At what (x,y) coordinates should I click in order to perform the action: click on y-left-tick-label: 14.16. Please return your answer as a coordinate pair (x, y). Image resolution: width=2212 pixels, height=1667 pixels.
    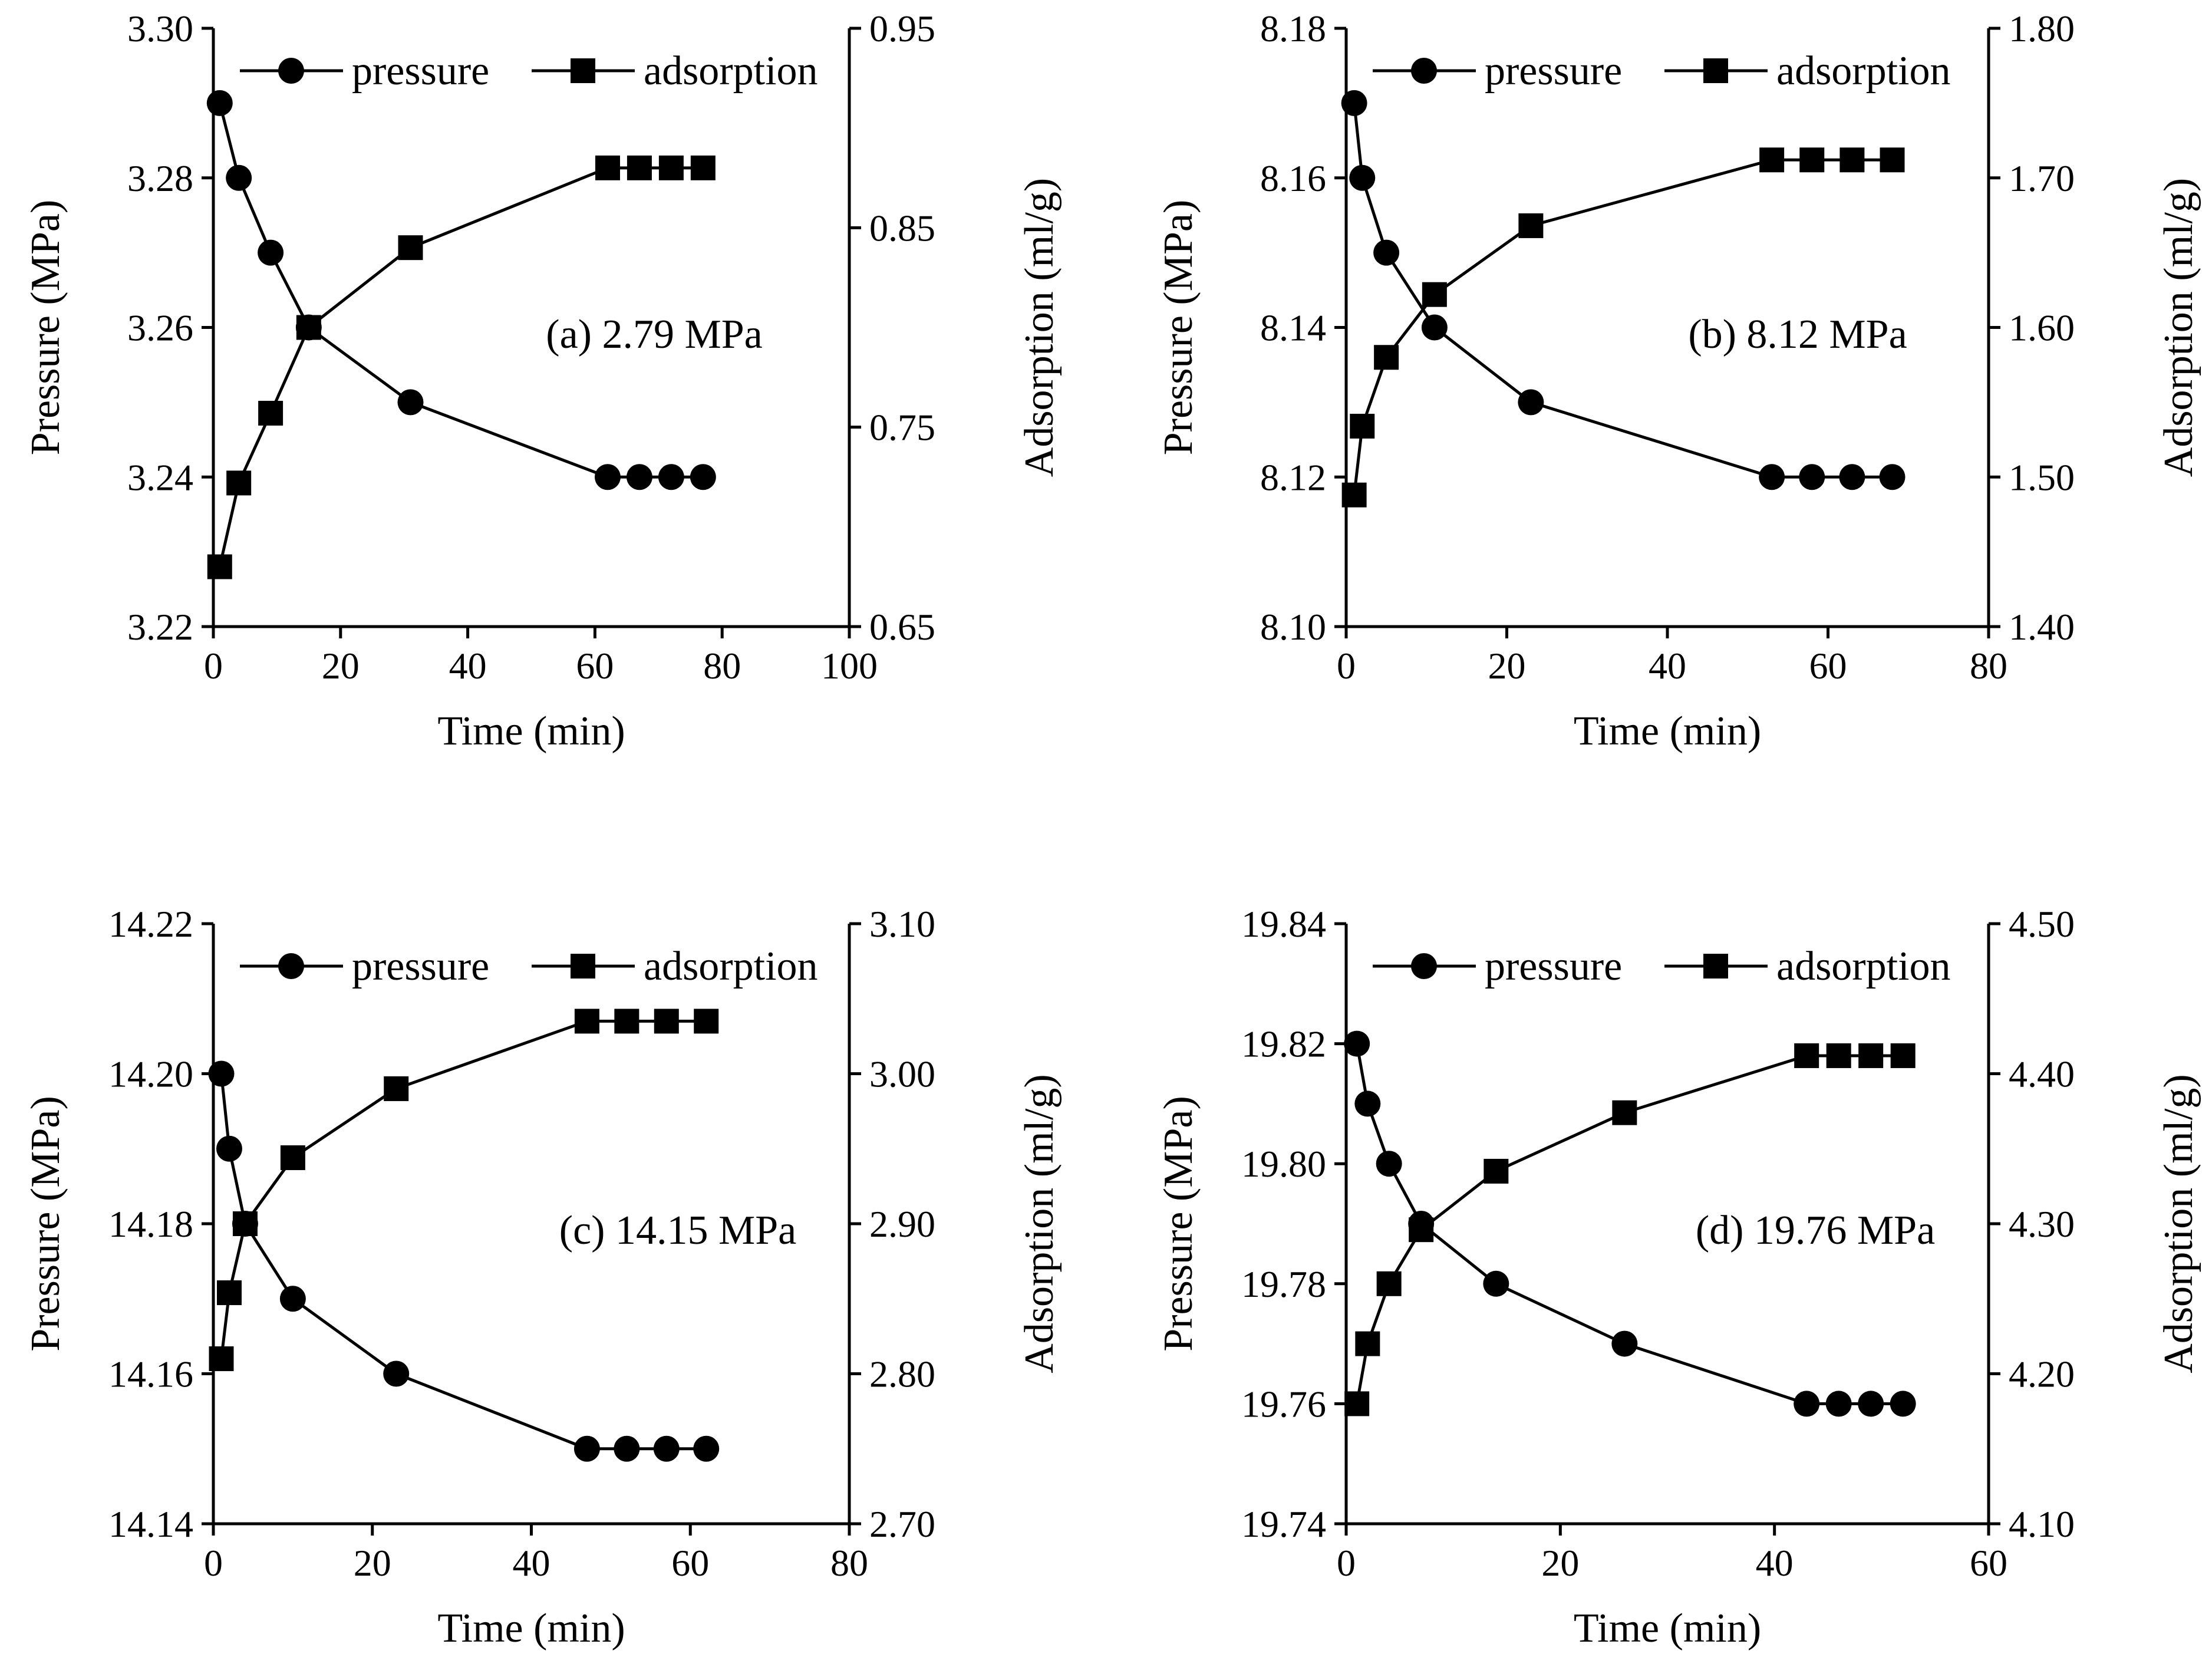
    Looking at the image, I should click on (150, 1374).